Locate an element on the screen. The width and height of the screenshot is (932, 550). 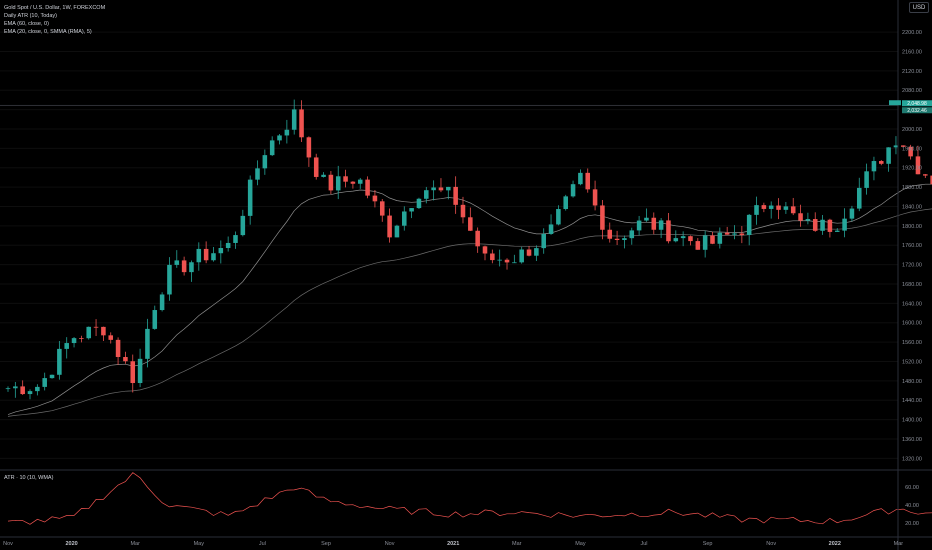
time-tick-label: 2021 is located at coordinates (453, 544).